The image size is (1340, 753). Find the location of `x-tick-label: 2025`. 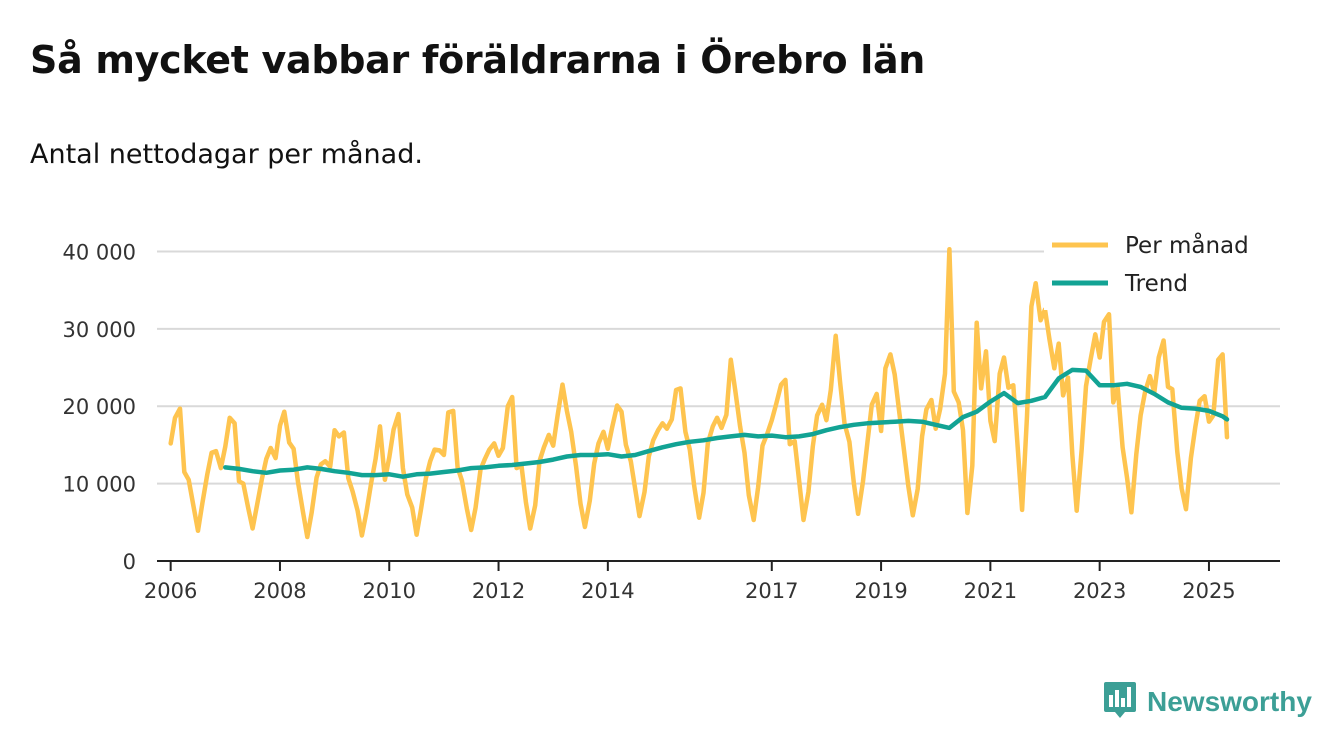

x-tick-label: 2025 is located at coordinates (1208, 591).